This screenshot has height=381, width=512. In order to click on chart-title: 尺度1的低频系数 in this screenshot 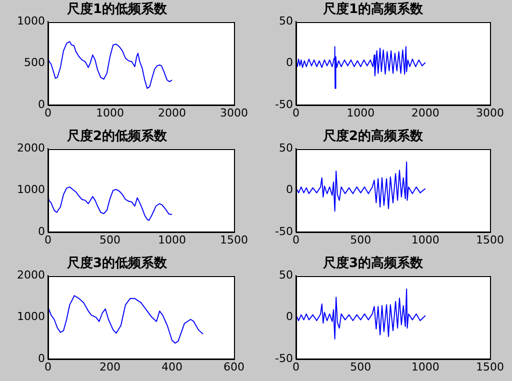, I will do `click(117, 9)`.